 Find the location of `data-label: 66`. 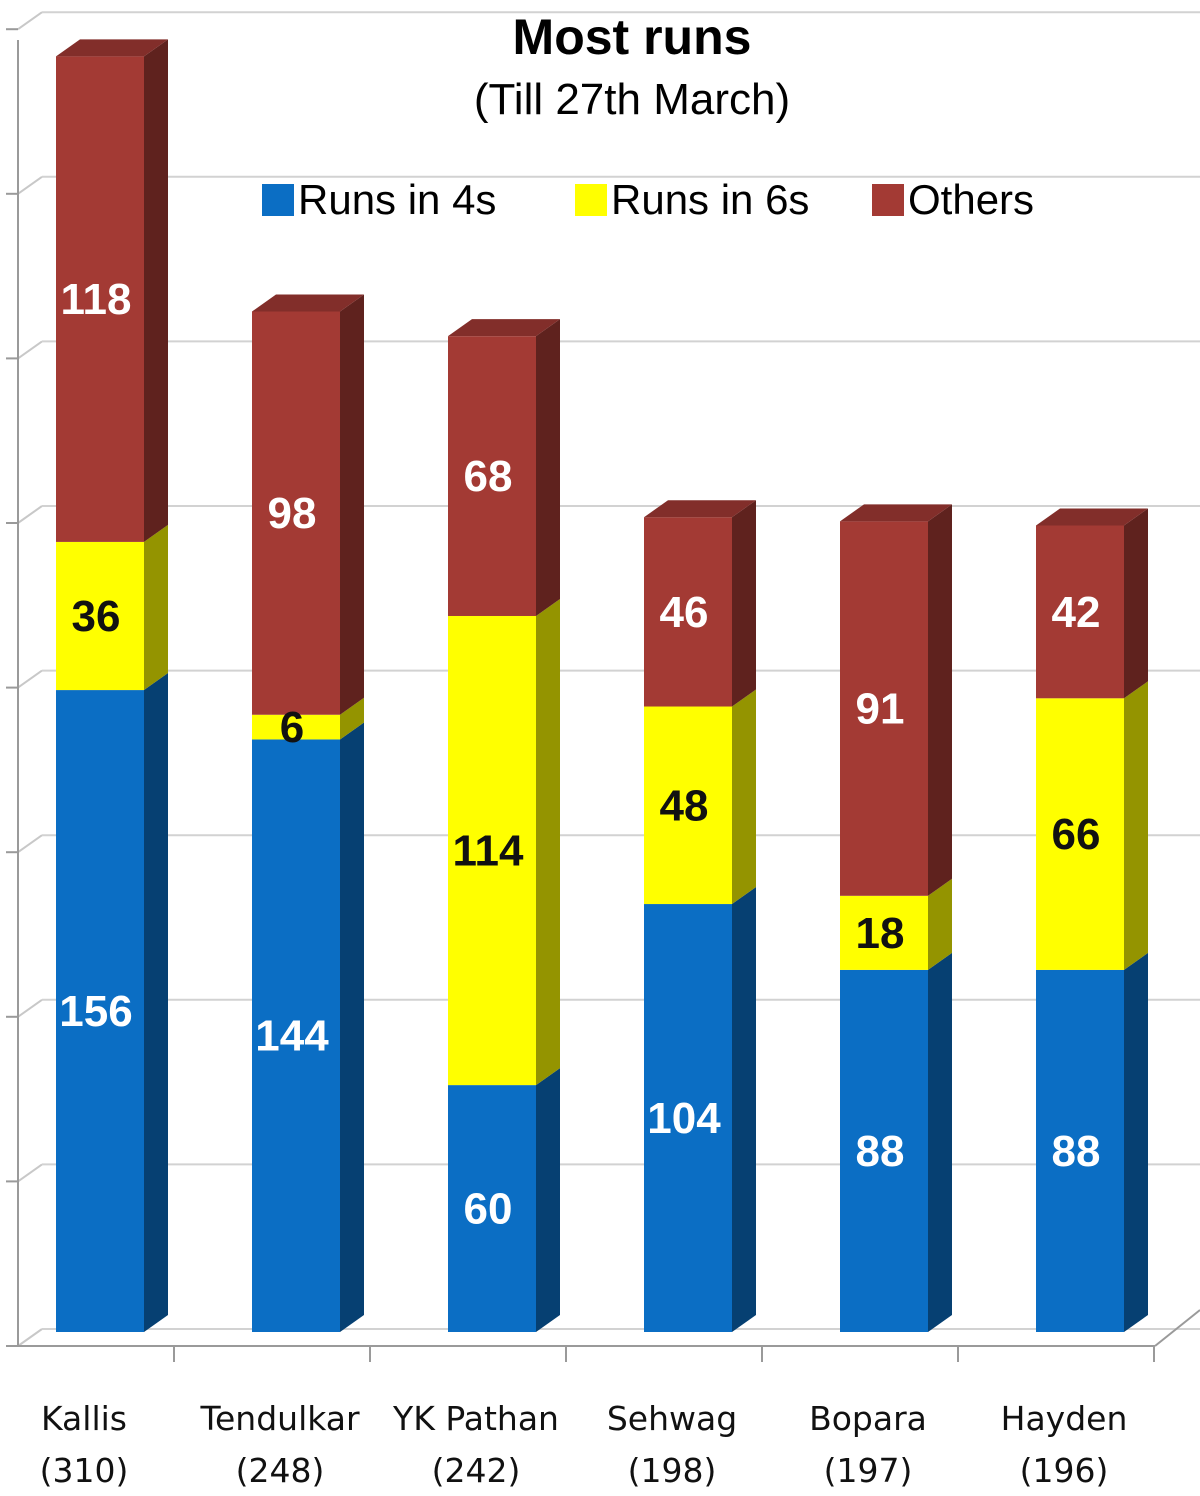

data-label: 66 is located at coordinates (1076, 834).